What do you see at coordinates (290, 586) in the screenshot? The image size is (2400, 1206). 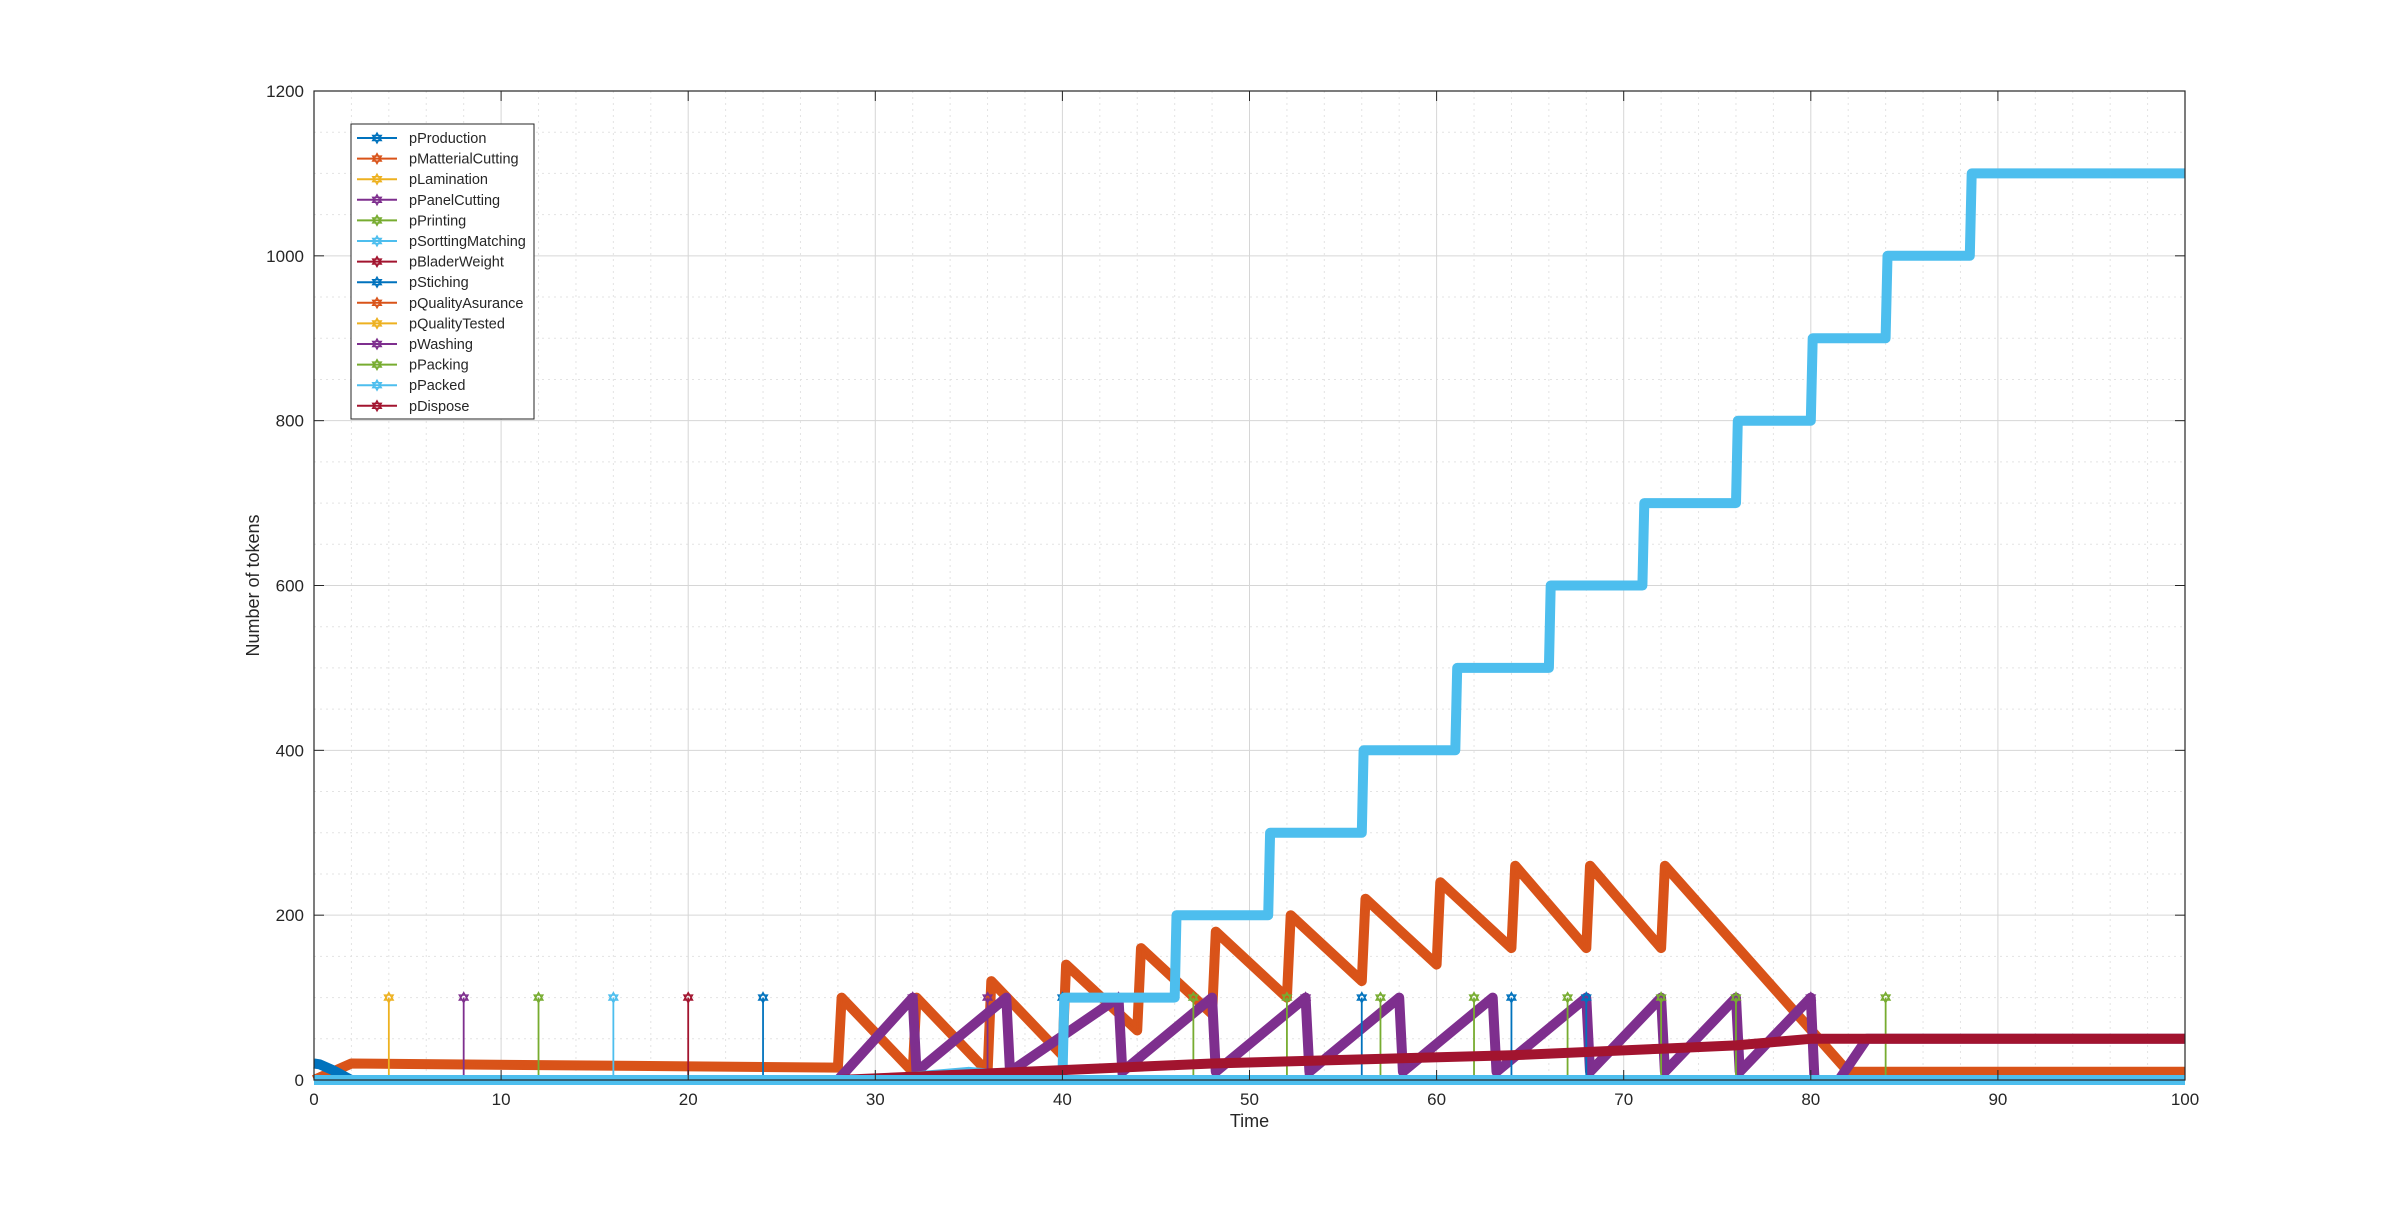 I see `y-tick-label: 600` at bounding box center [290, 586].